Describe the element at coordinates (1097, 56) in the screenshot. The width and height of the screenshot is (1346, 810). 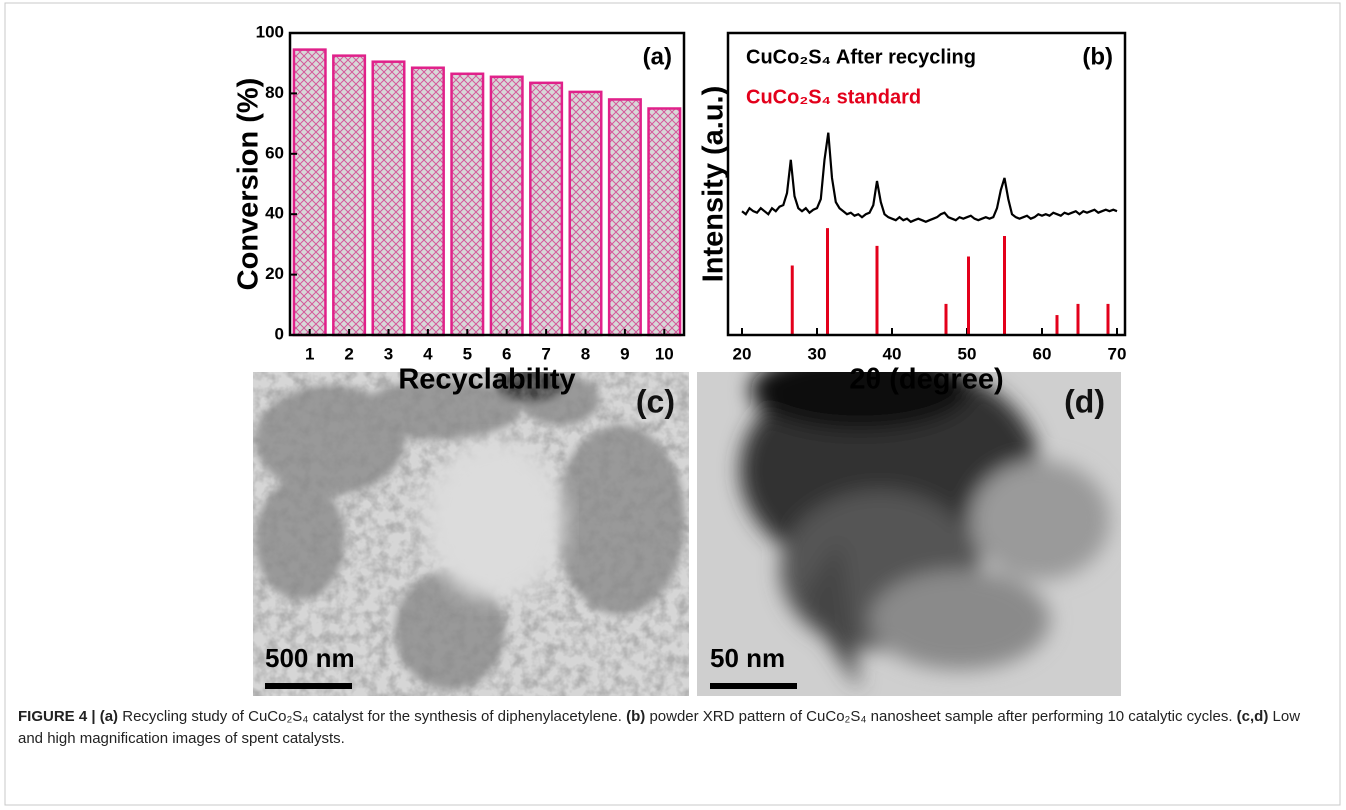
I see `panel-label: (b)` at that location.